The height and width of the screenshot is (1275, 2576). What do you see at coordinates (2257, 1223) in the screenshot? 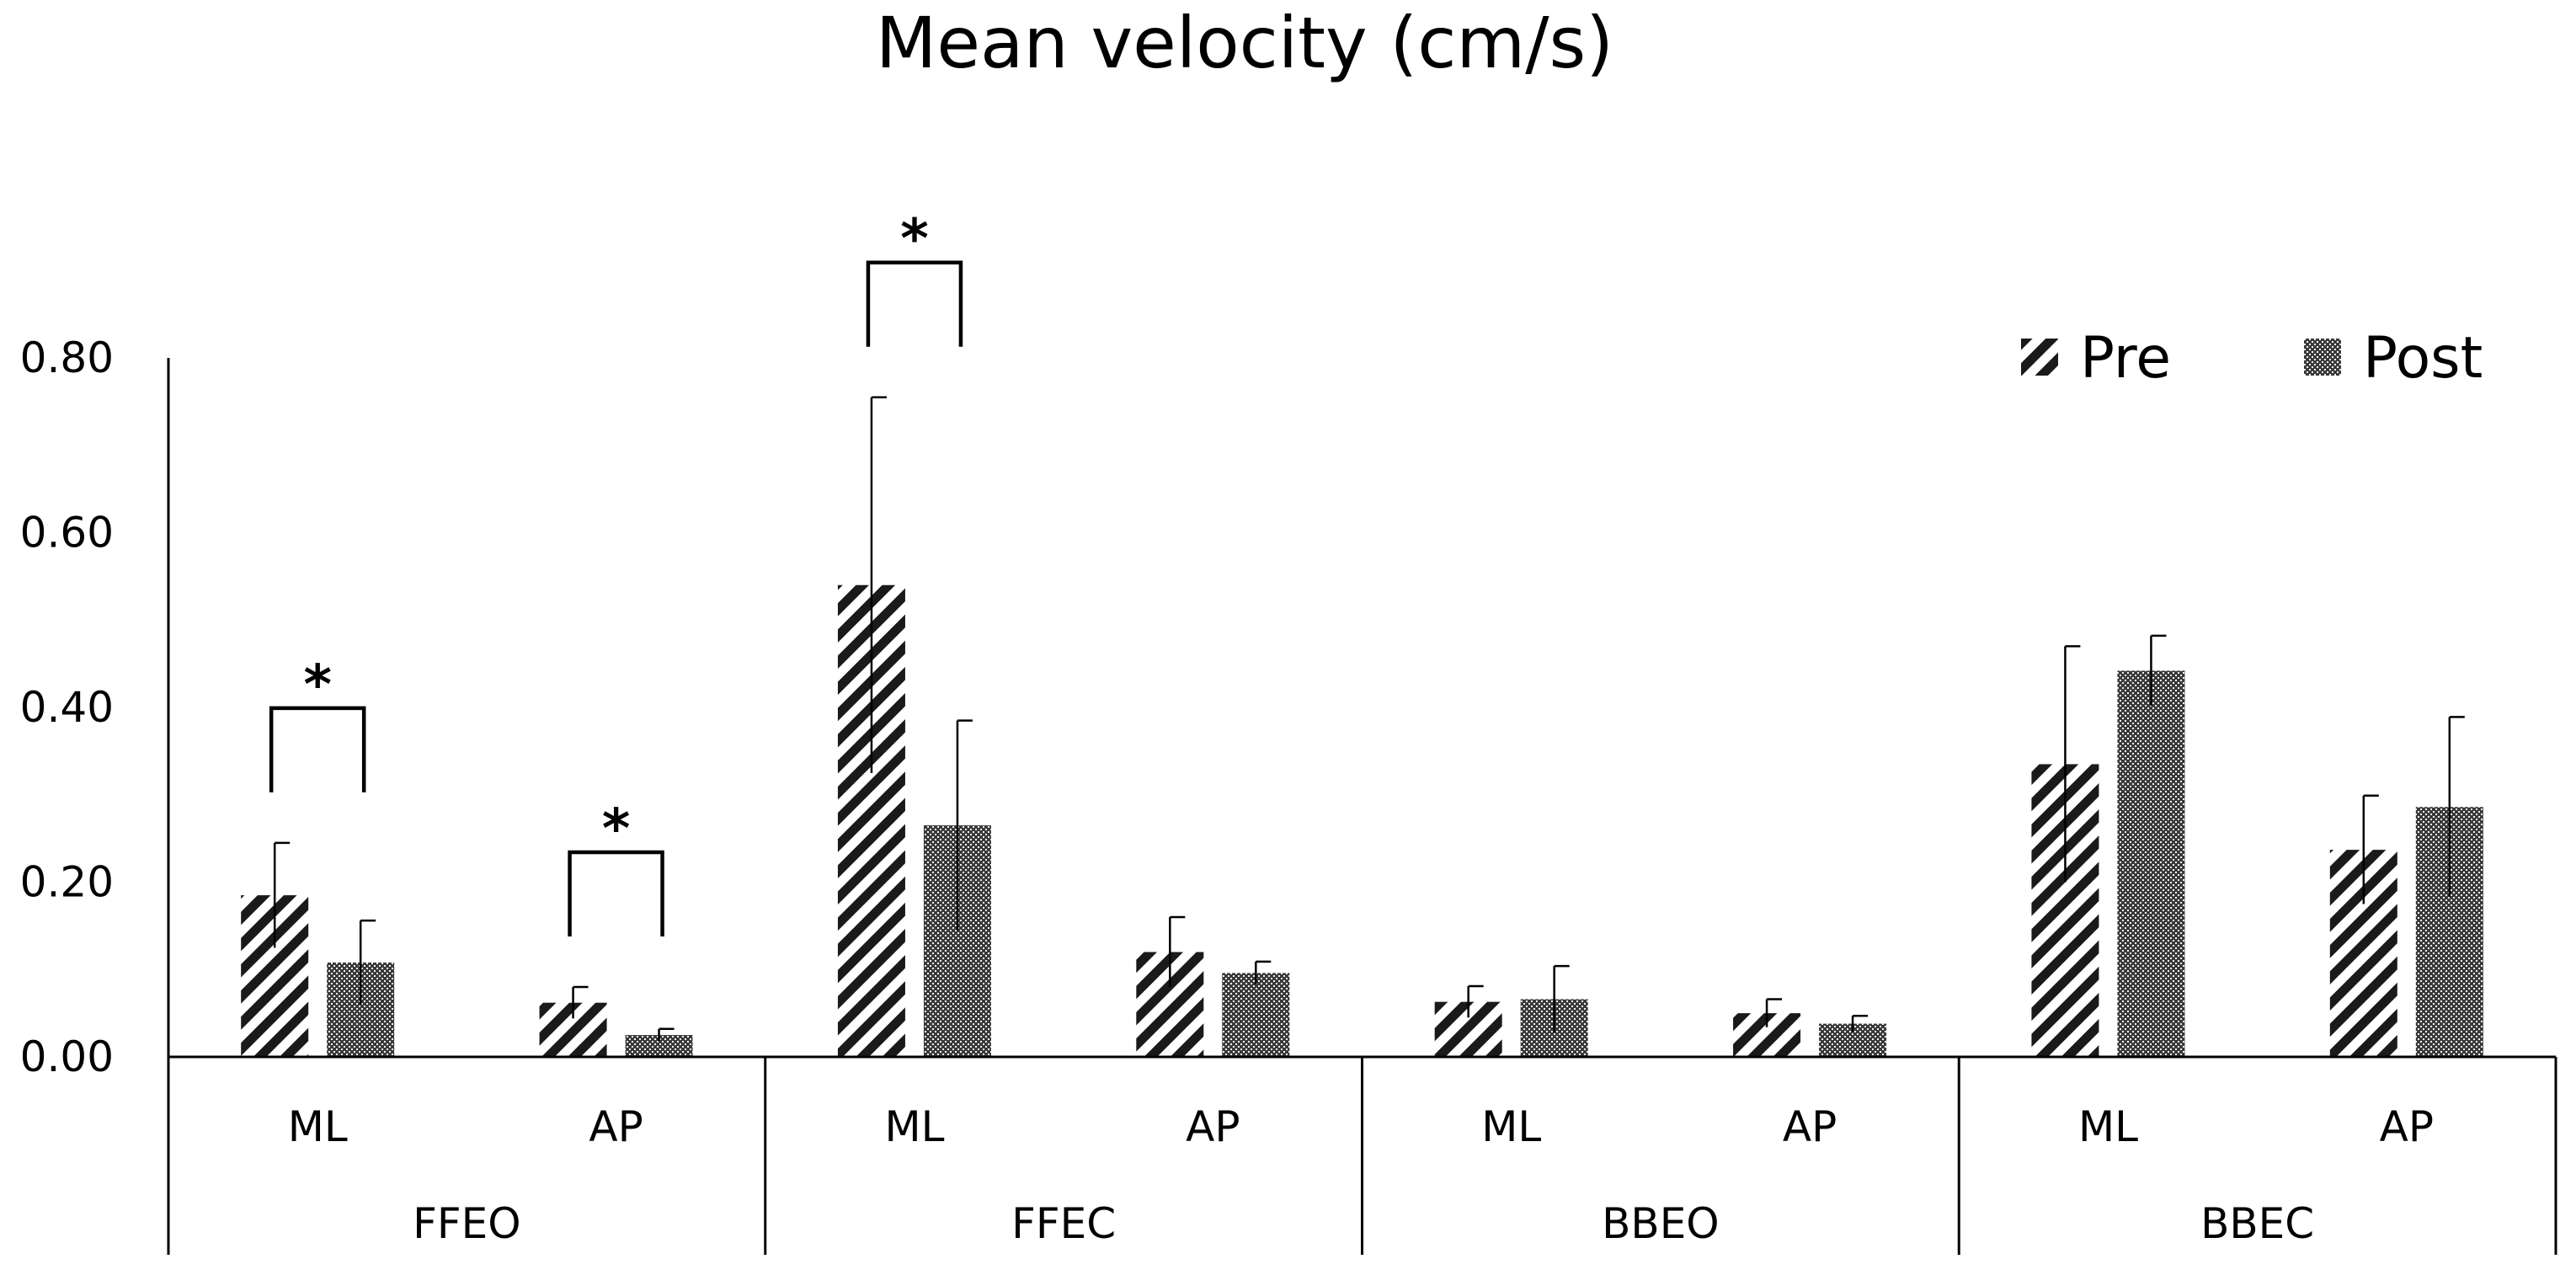
I see `group-label: BBEC` at bounding box center [2257, 1223].